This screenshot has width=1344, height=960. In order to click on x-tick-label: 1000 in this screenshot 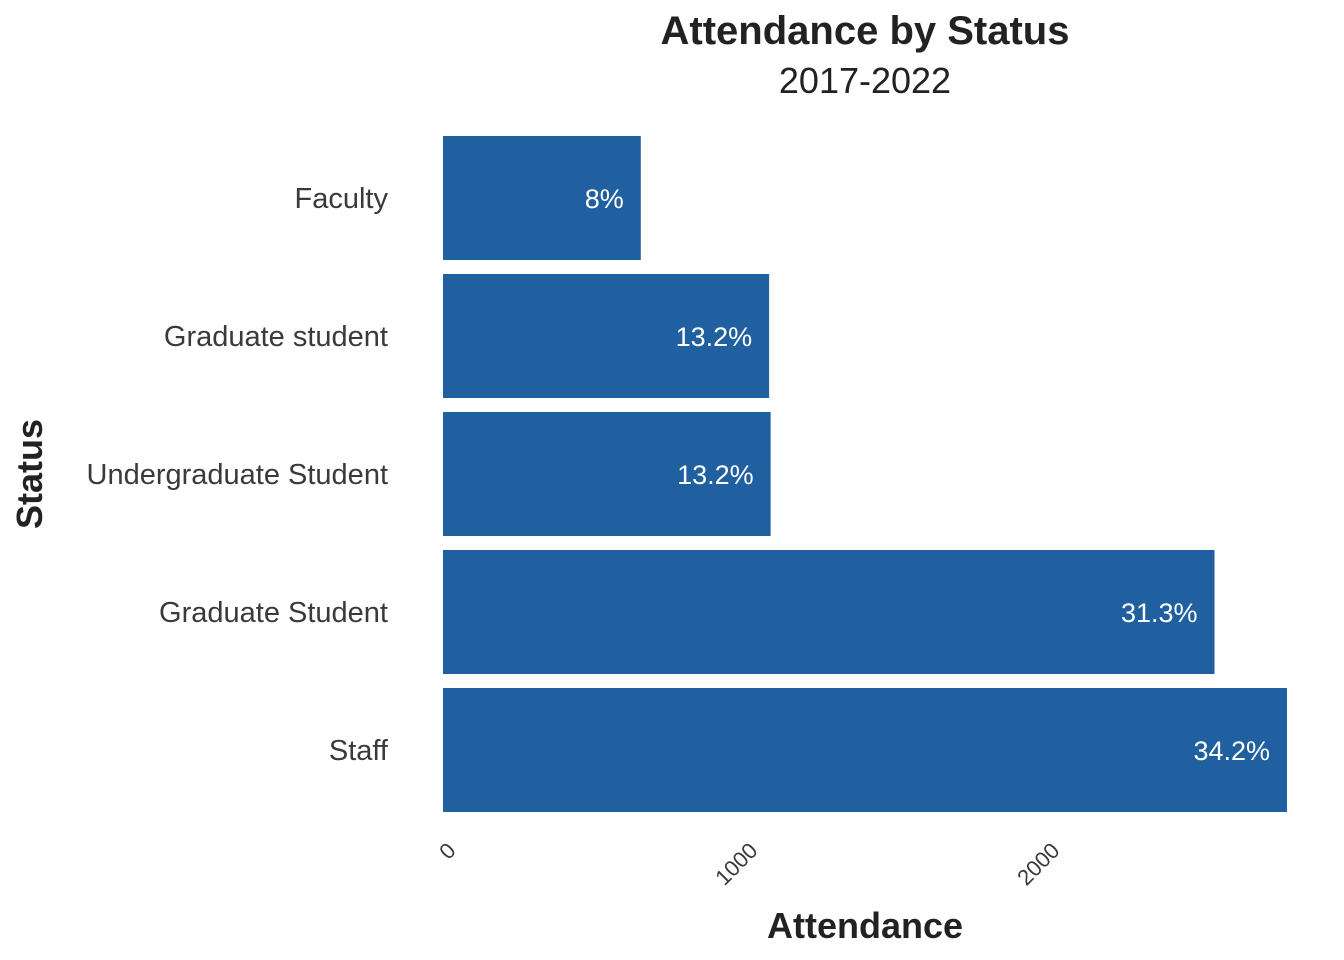, I will do `click(736, 864)`.